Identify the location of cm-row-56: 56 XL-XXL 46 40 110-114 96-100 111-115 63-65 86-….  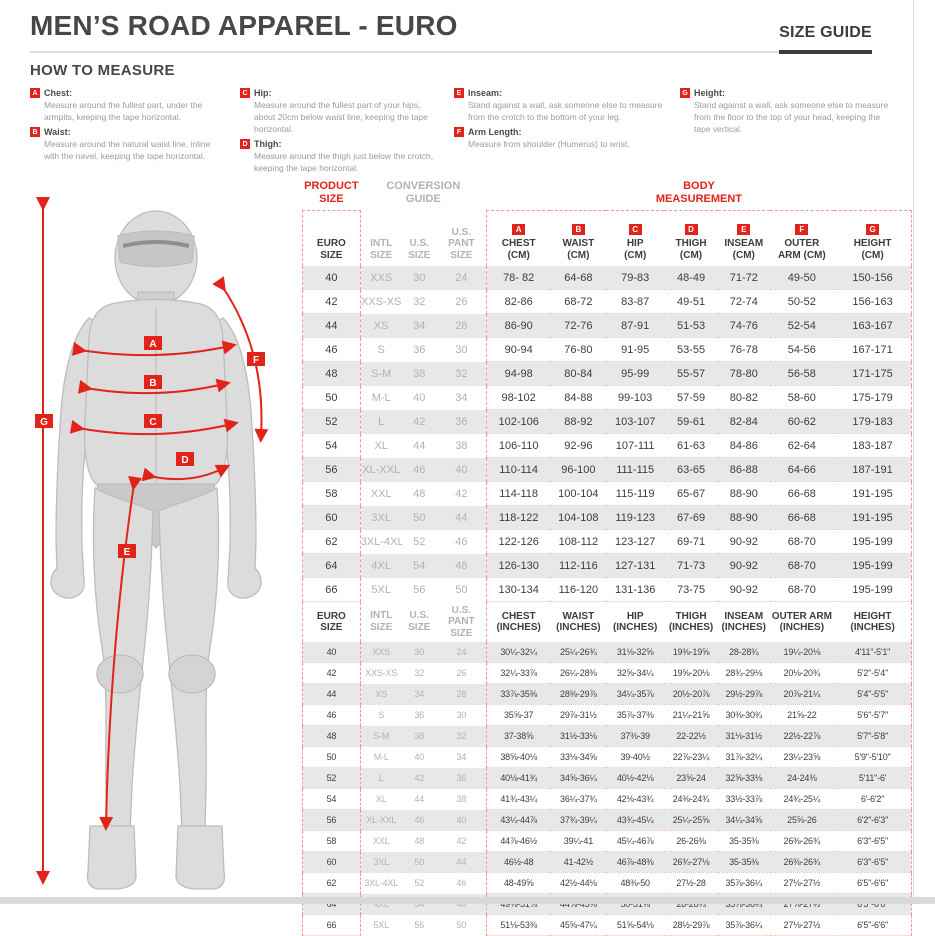
(607, 469).